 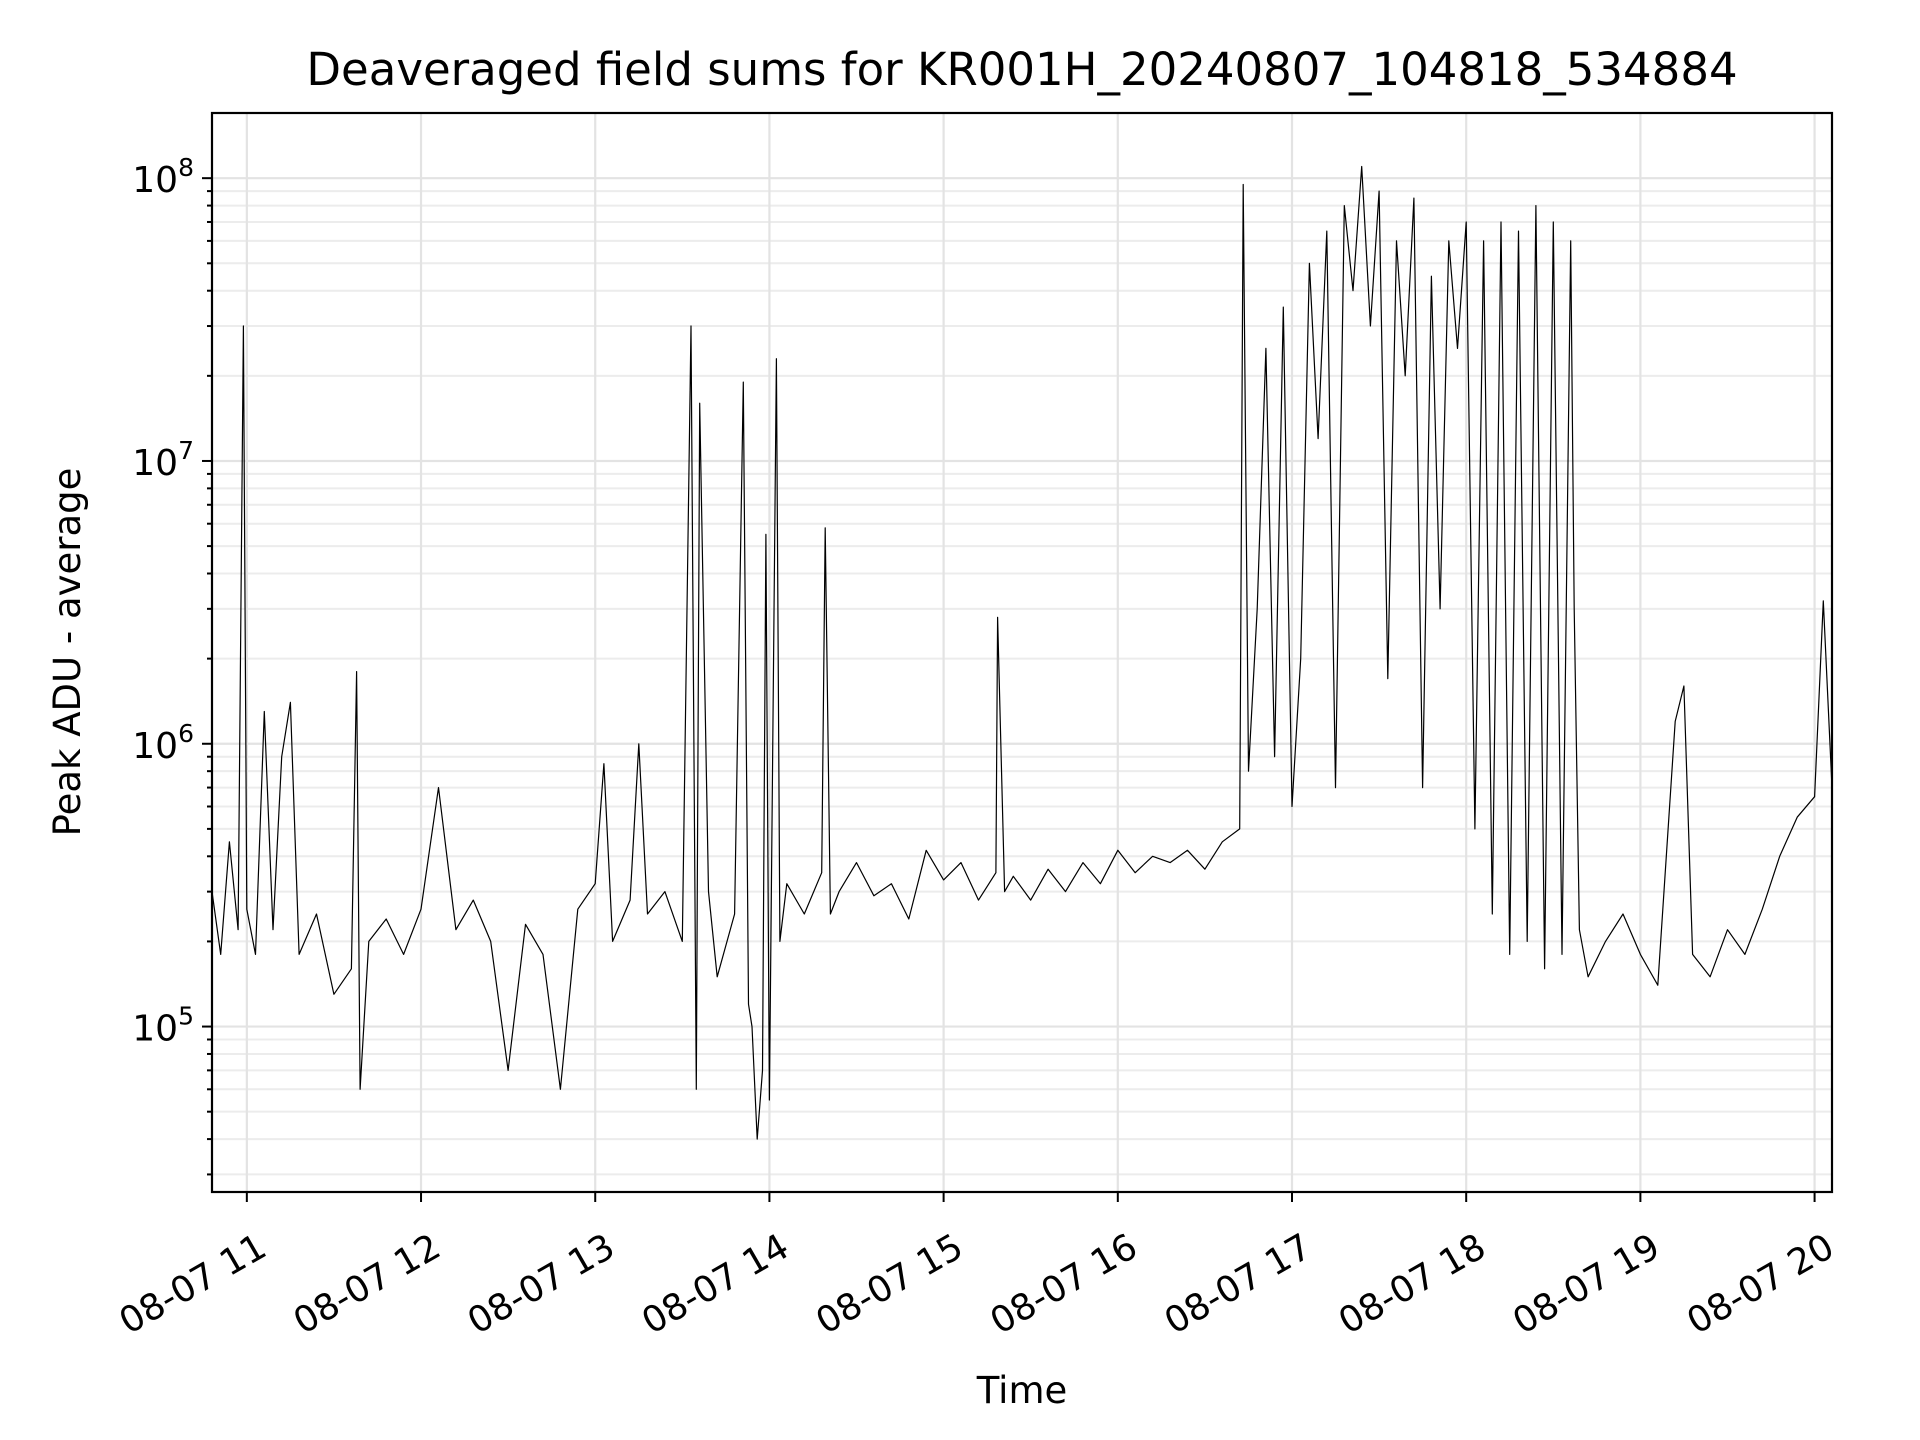 What do you see at coordinates (1760, 1284) in the screenshot?
I see `x-tick-label: 08-07 20` at bounding box center [1760, 1284].